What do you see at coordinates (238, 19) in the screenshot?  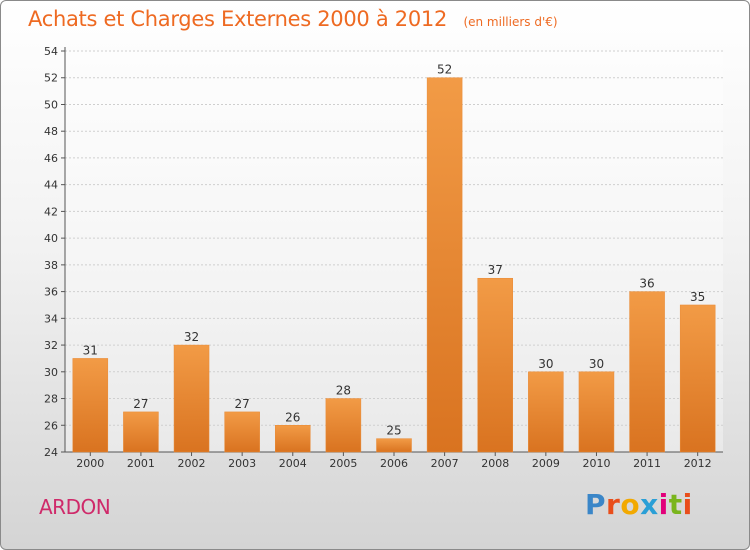 I see `title-text: Achats et Charges Externes 2000 à 2012` at bounding box center [238, 19].